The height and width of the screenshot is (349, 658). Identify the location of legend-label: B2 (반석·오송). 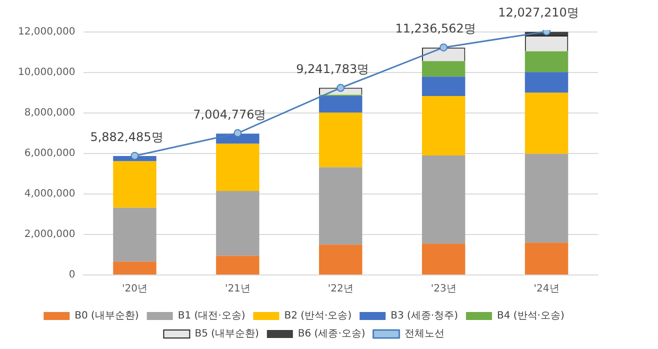
(318, 316).